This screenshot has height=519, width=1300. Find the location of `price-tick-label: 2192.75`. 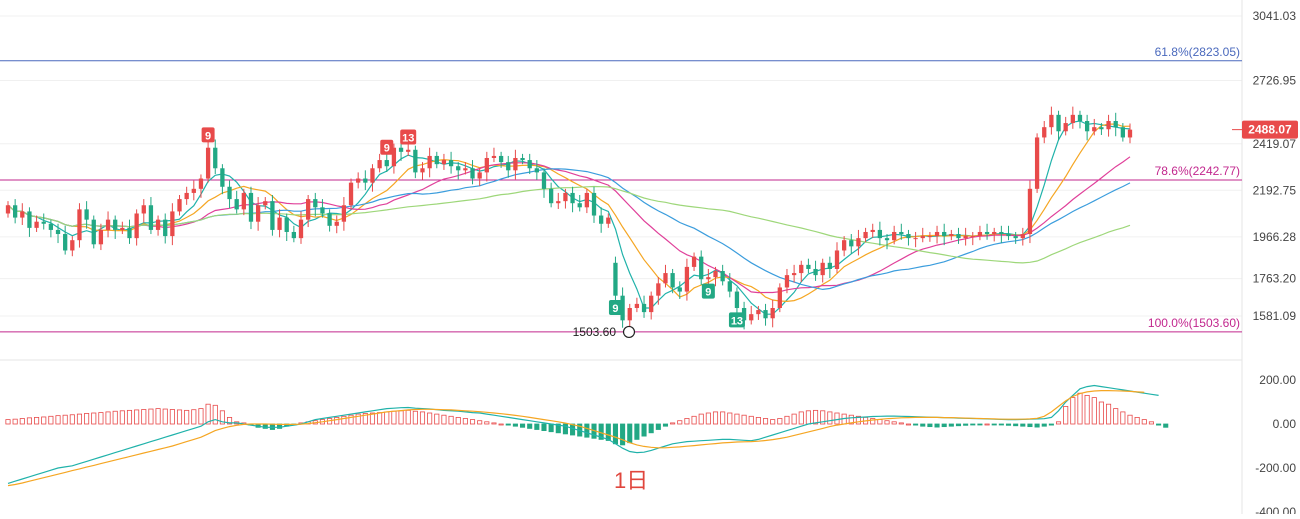

price-tick-label: 2192.75 is located at coordinates (1275, 190).